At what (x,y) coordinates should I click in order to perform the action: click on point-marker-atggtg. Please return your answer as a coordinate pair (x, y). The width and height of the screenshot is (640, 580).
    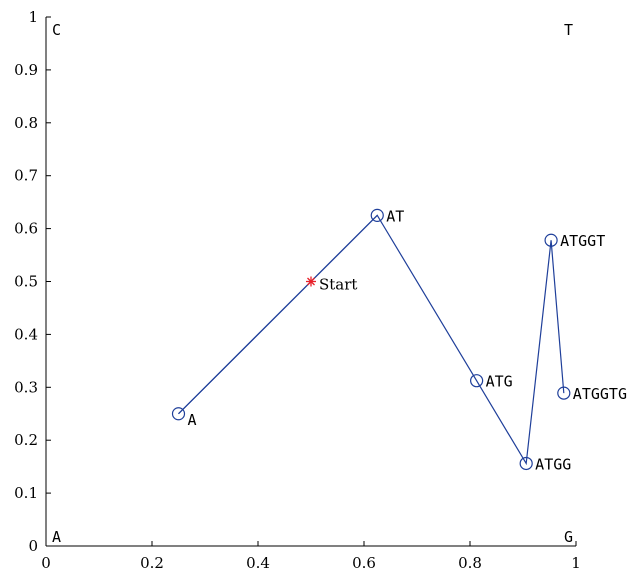
    Looking at the image, I should click on (564, 393).